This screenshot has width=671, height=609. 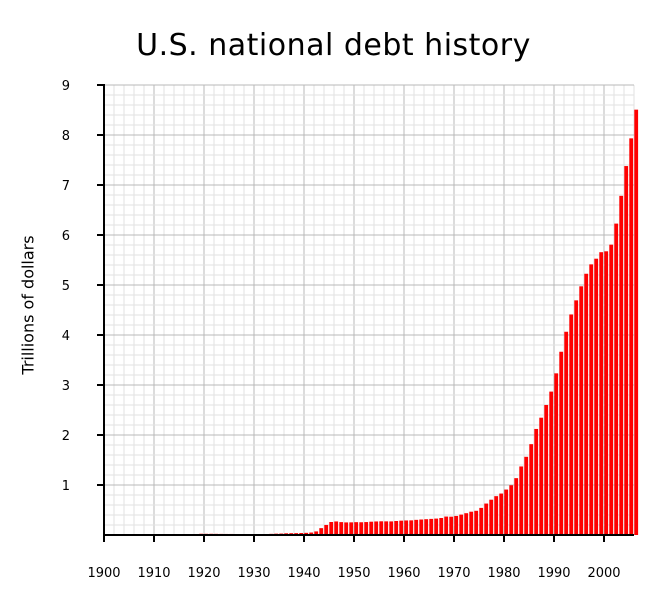 I want to click on y-tick-label: 4, so click(x=66, y=336).